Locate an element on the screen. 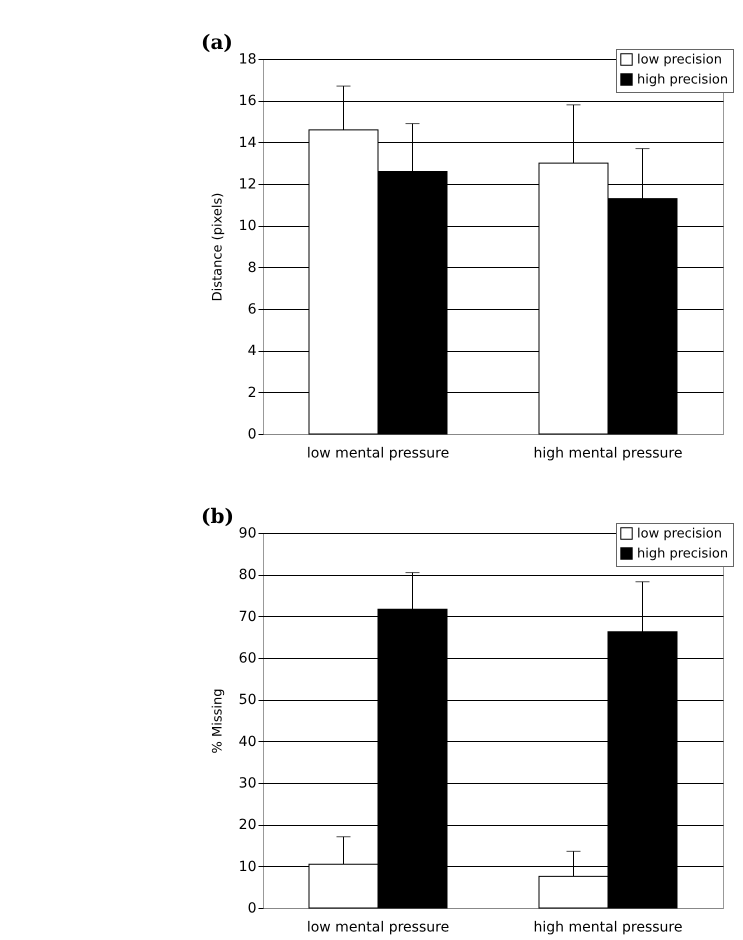 This screenshot has width=743, height=940. y-tick-label: 6 is located at coordinates (252, 310).